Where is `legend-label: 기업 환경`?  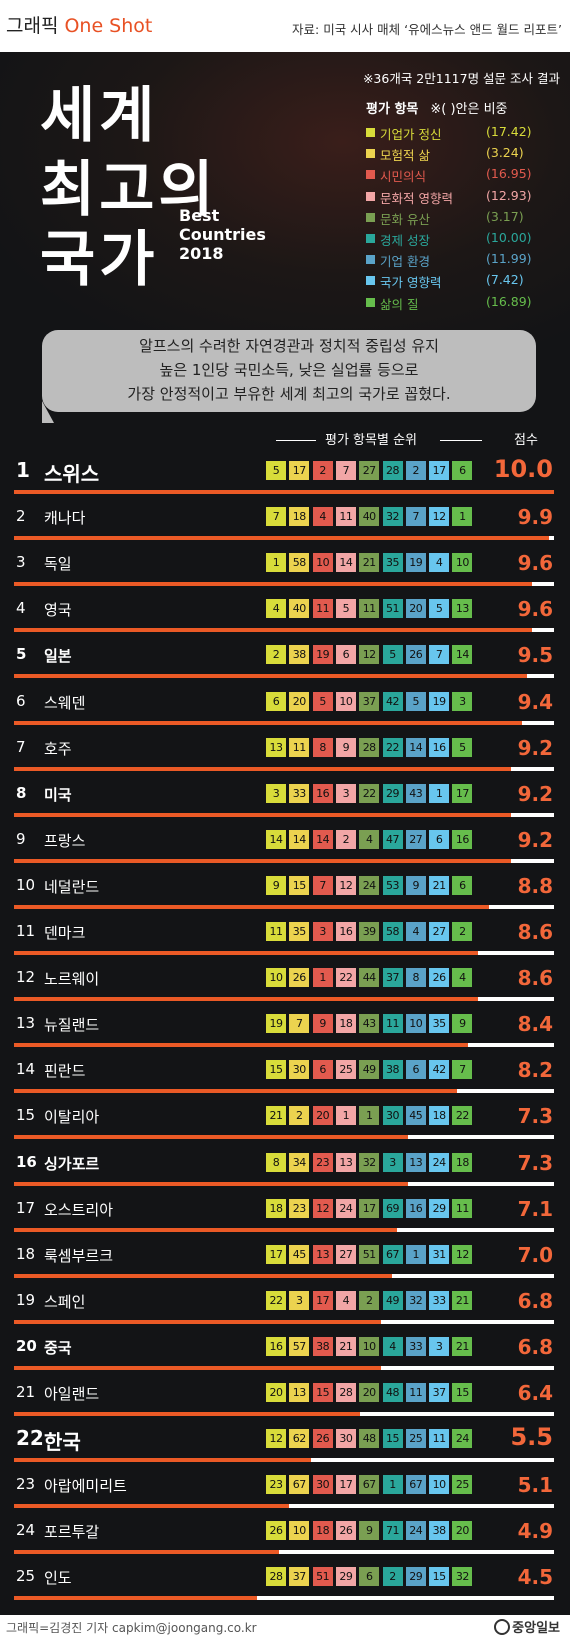
legend-label: 기업 환경 is located at coordinates (405, 262).